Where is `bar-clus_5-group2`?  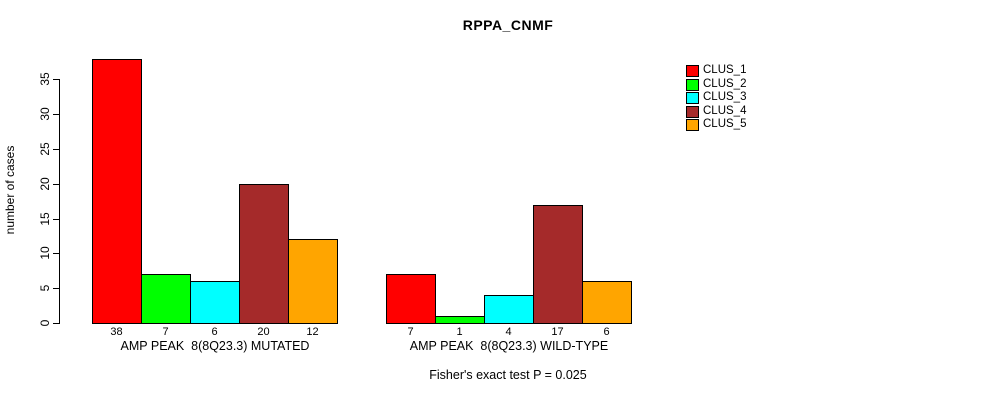
bar-clus_5-group2 is located at coordinates (607, 302).